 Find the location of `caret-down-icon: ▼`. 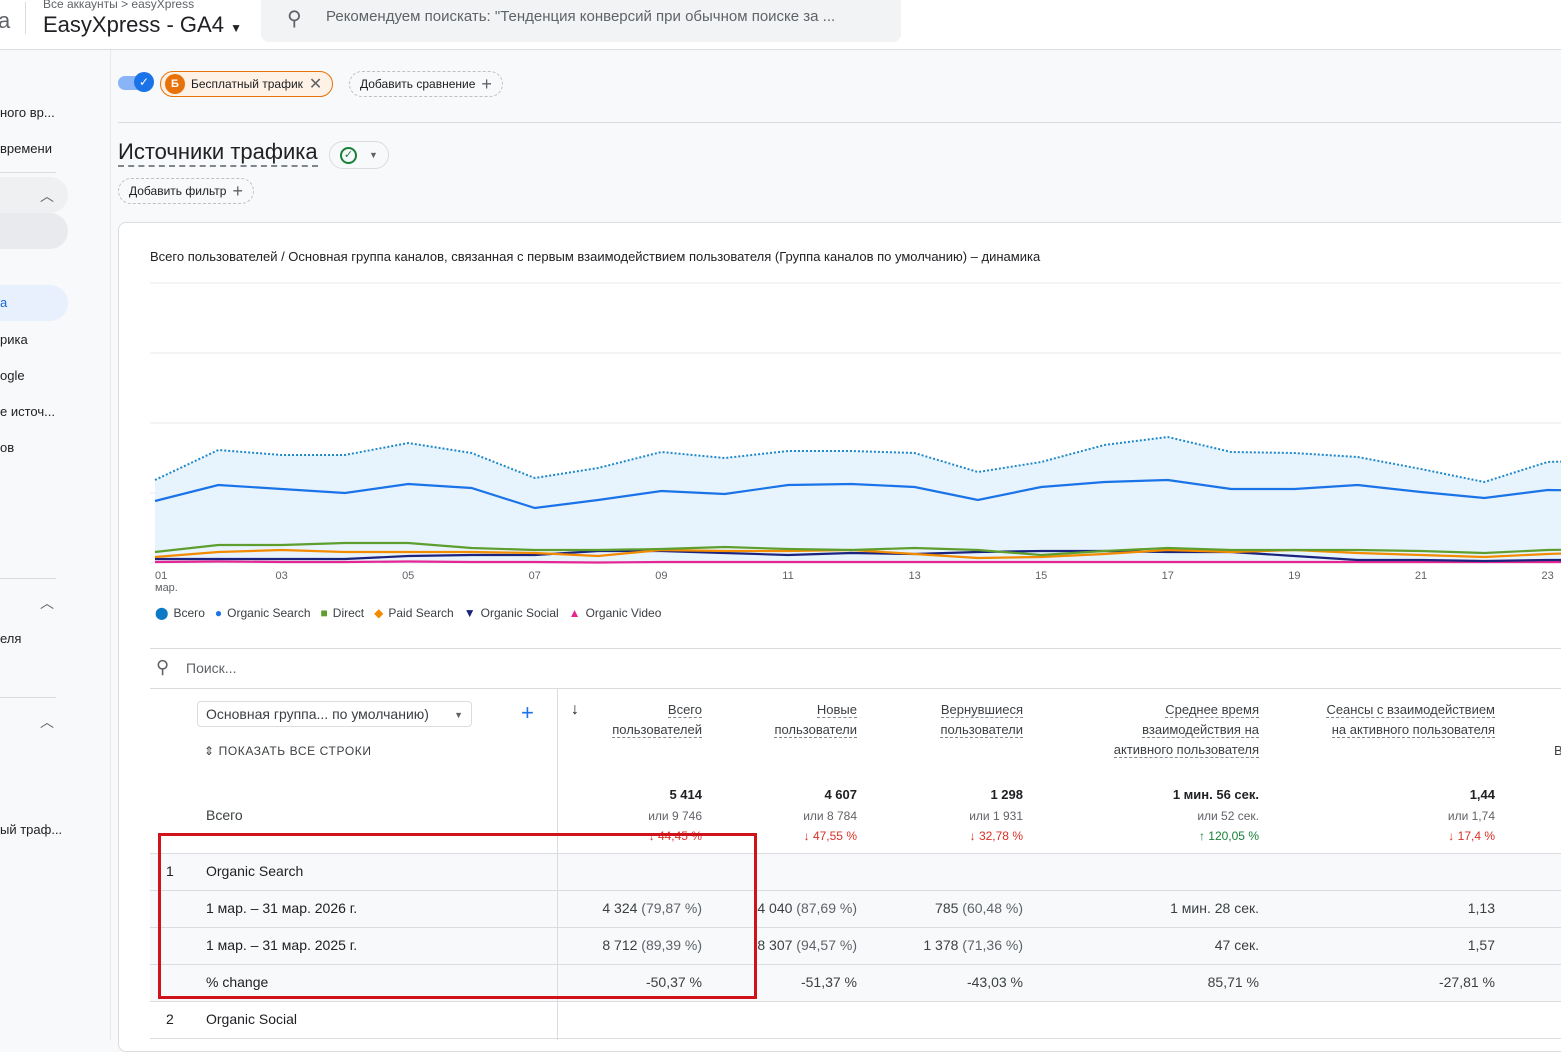

caret-down-icon: ▼ is located at coordinates (236, 28).